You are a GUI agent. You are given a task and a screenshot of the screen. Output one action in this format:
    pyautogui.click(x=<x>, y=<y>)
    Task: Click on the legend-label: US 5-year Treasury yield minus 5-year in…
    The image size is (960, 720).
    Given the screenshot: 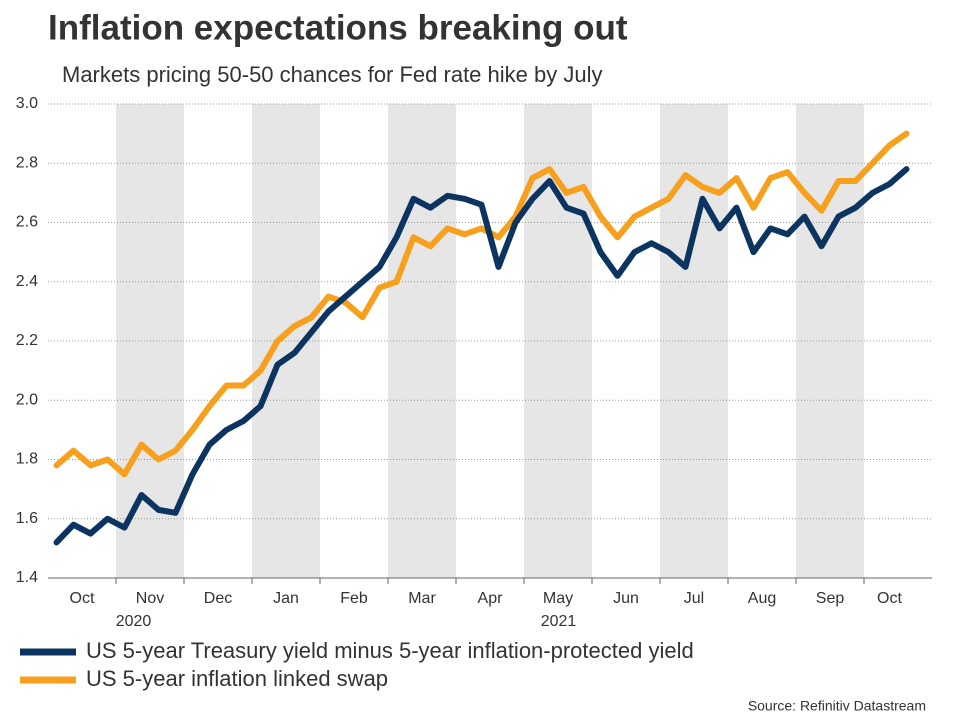 What is the action you would take?
    pyautogui.click(x=390, y=650)
    